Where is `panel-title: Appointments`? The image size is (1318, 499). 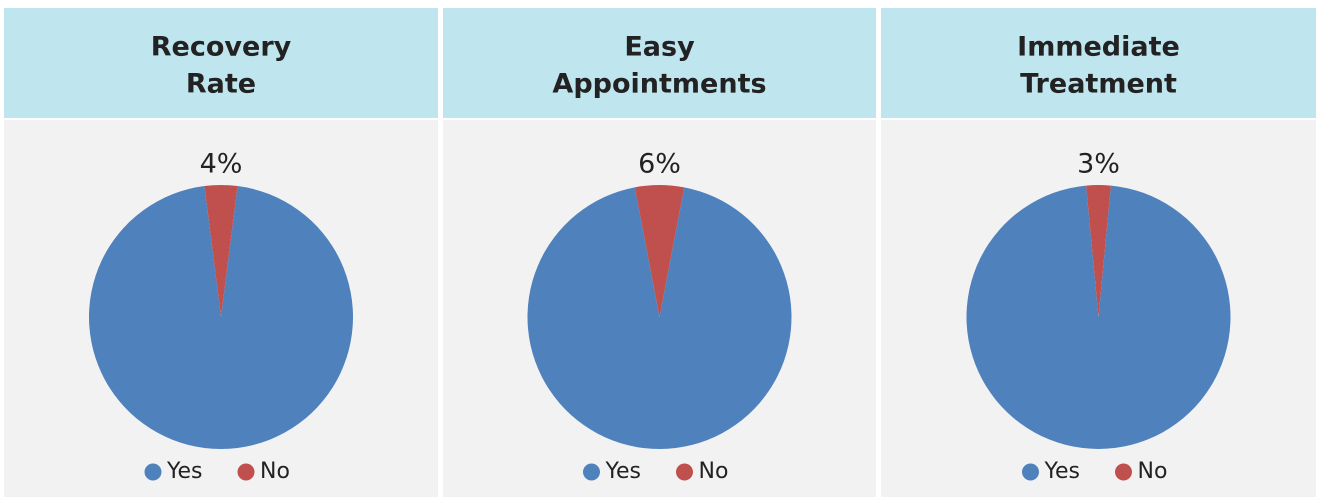 panel-title: Appointments is located at coordinates (659, 84).